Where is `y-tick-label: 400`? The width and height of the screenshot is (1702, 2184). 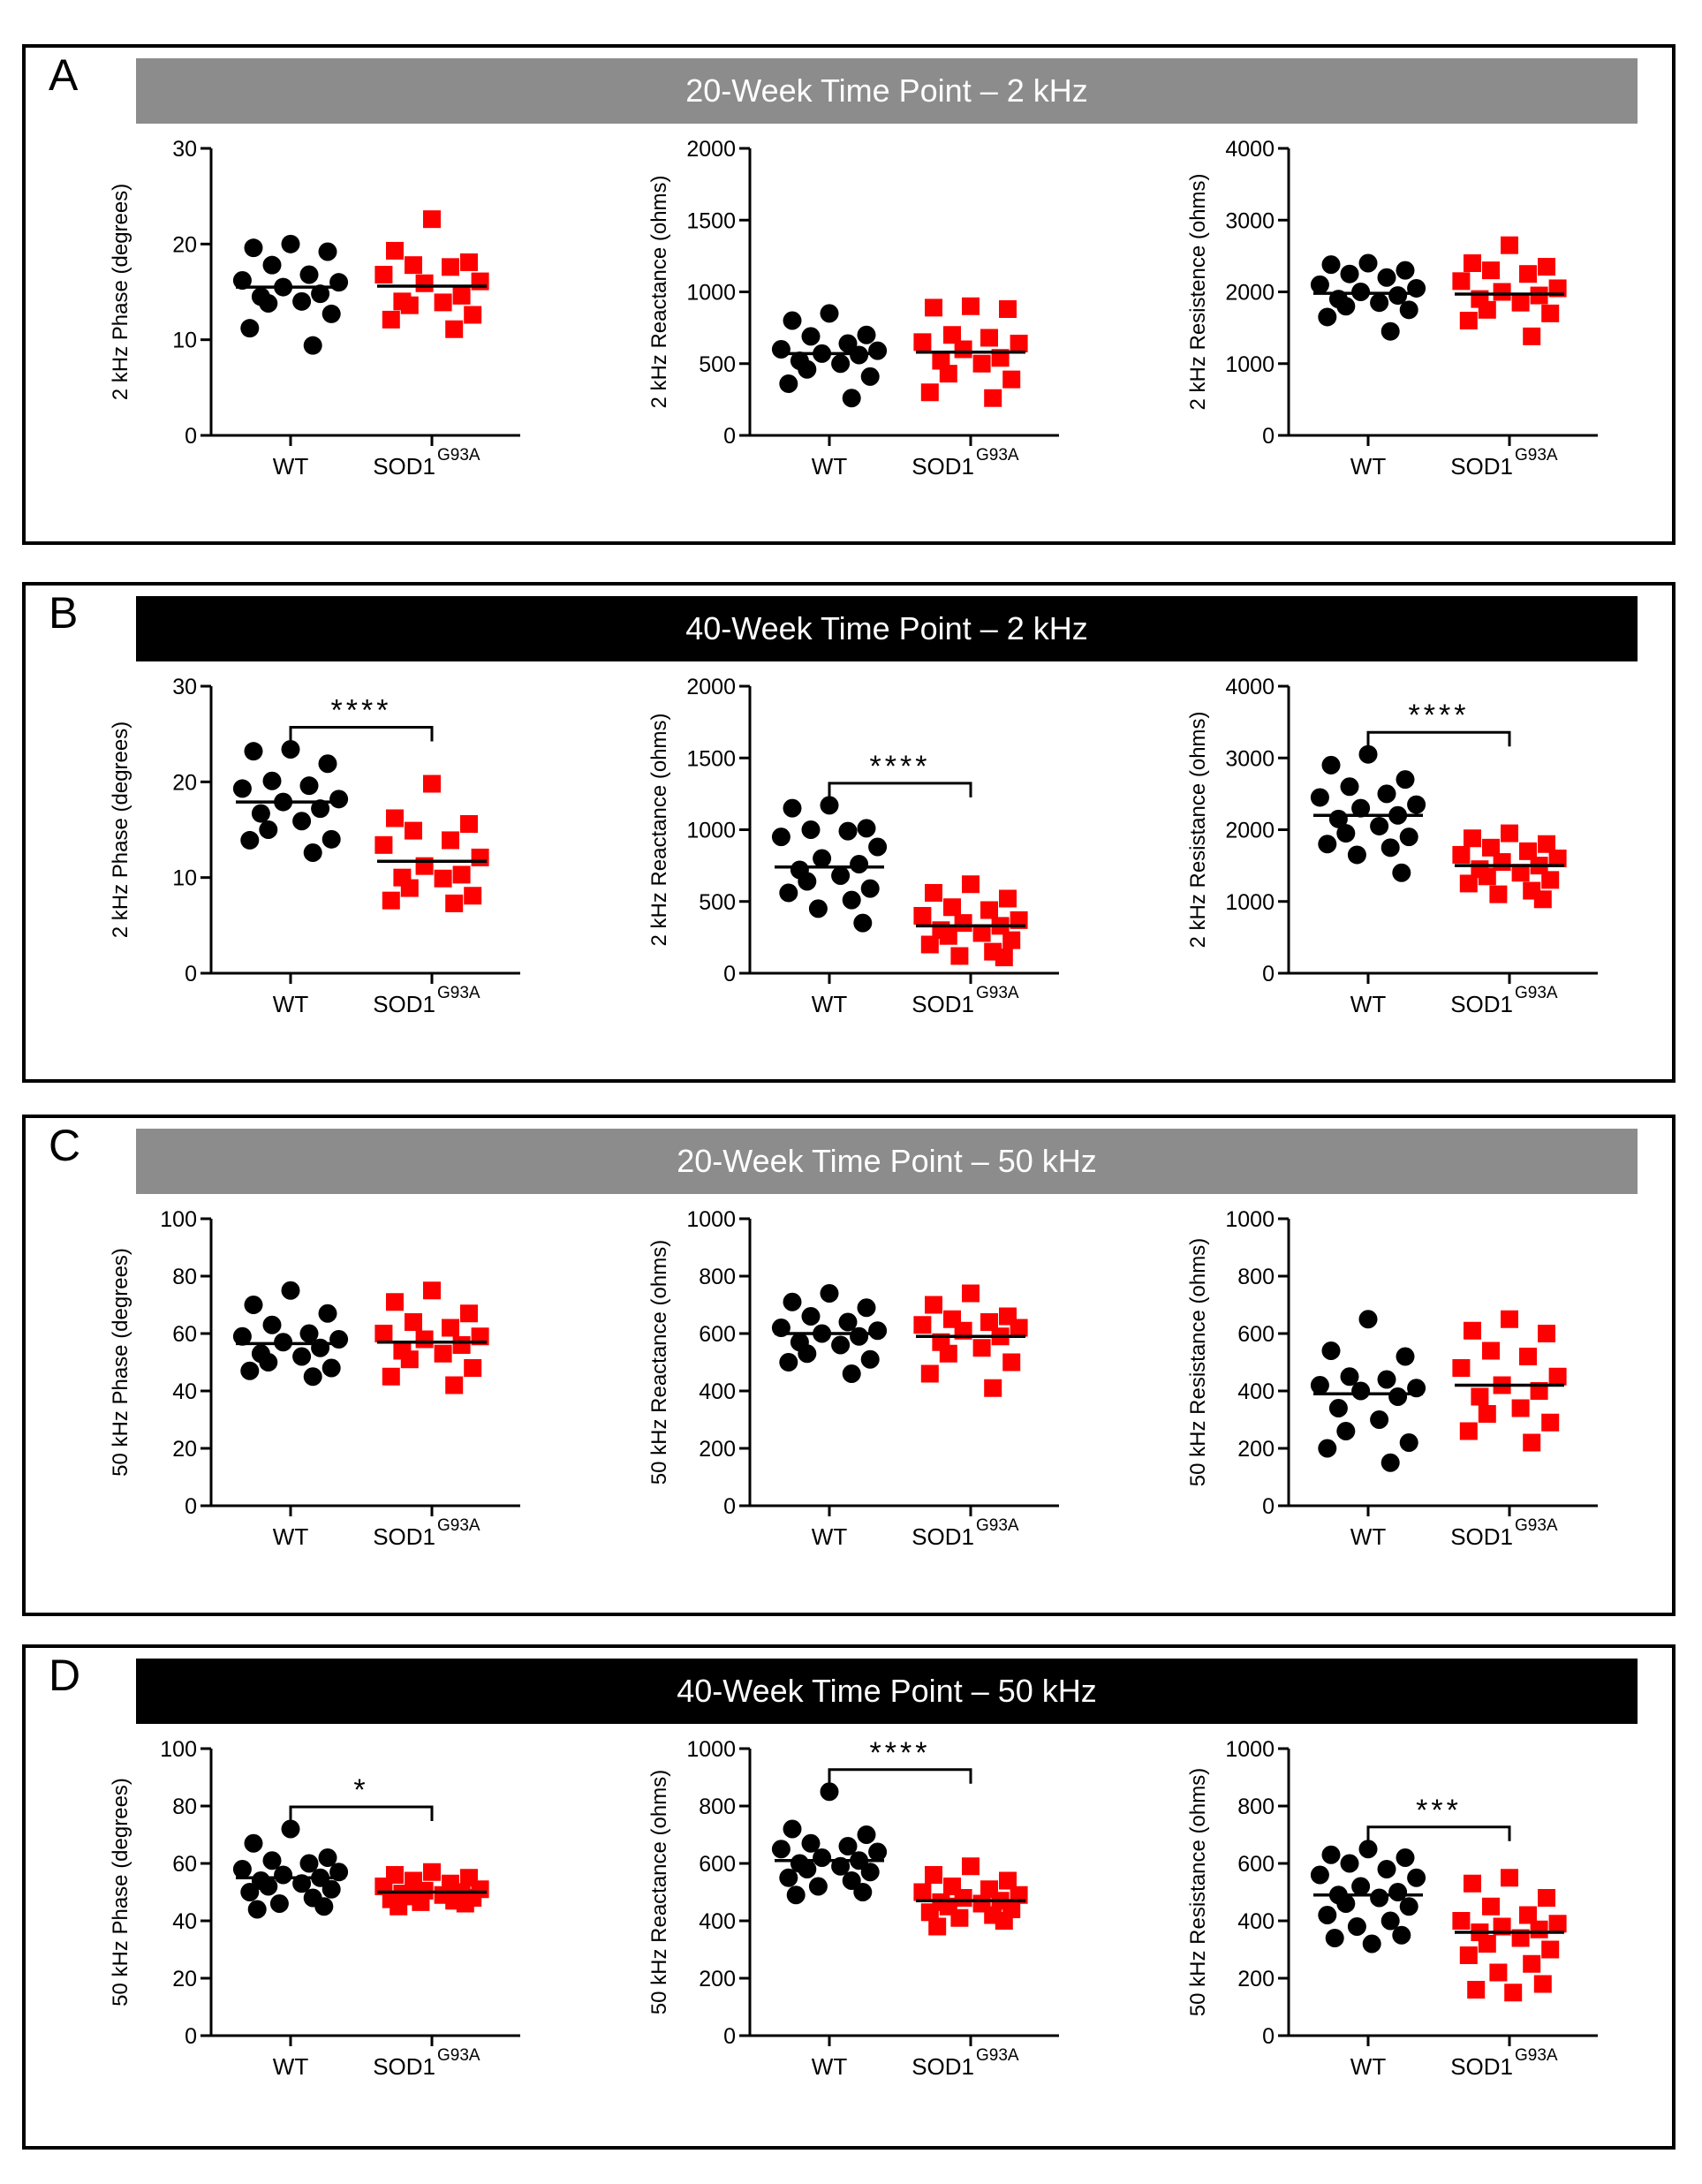
y-tick-label: 400 is located at coordinates (1256, 1391).